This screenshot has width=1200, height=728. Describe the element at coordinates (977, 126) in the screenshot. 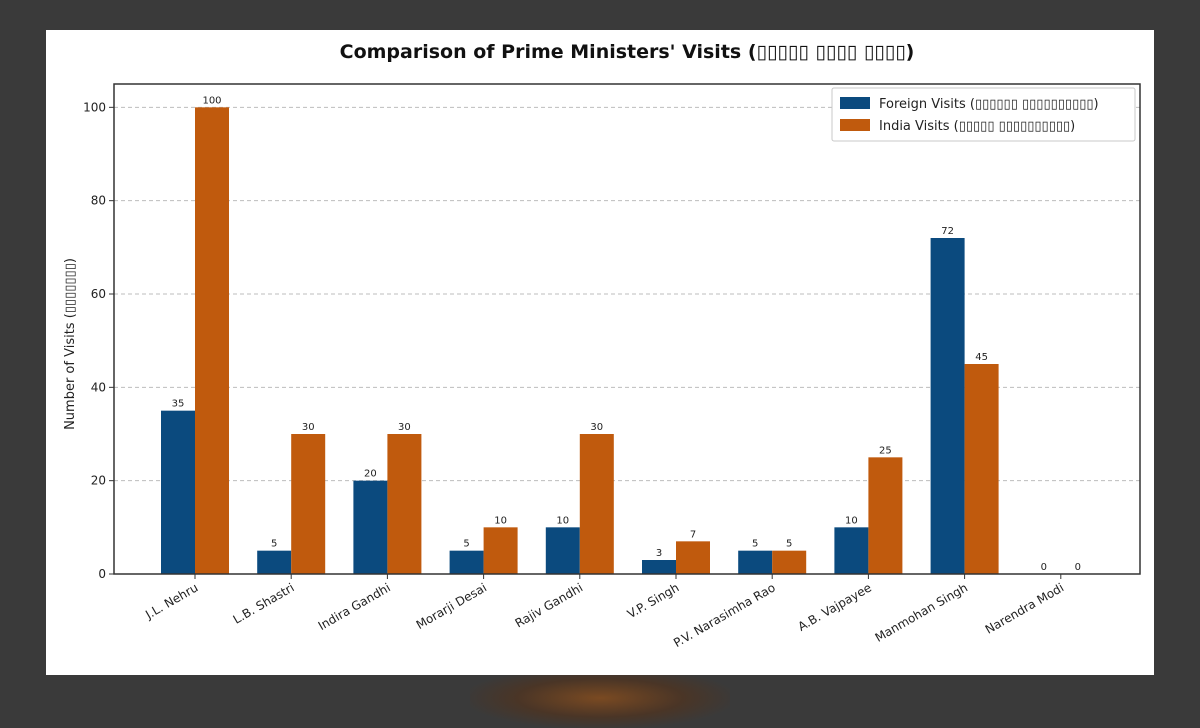

I see `legend-entry: India Visits (▯▯▯▯▯ ▯▯▯▯▯▯▯▯▯▯)` at that location.